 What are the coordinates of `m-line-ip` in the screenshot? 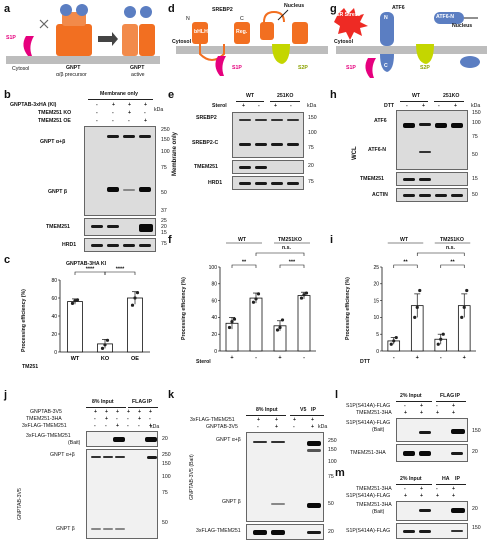 It's located at (451, 484).